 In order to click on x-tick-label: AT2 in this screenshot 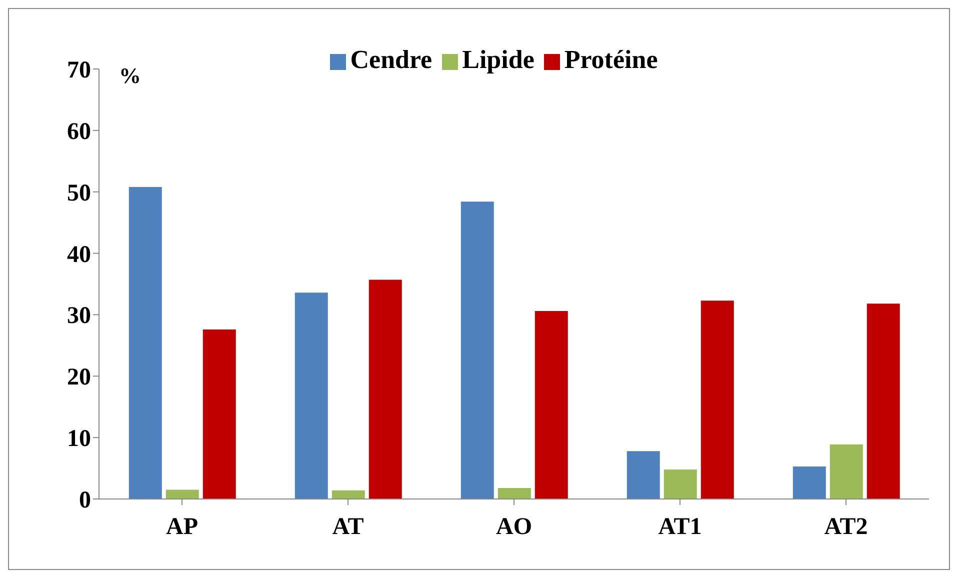, I will do `click(846, 527)`.